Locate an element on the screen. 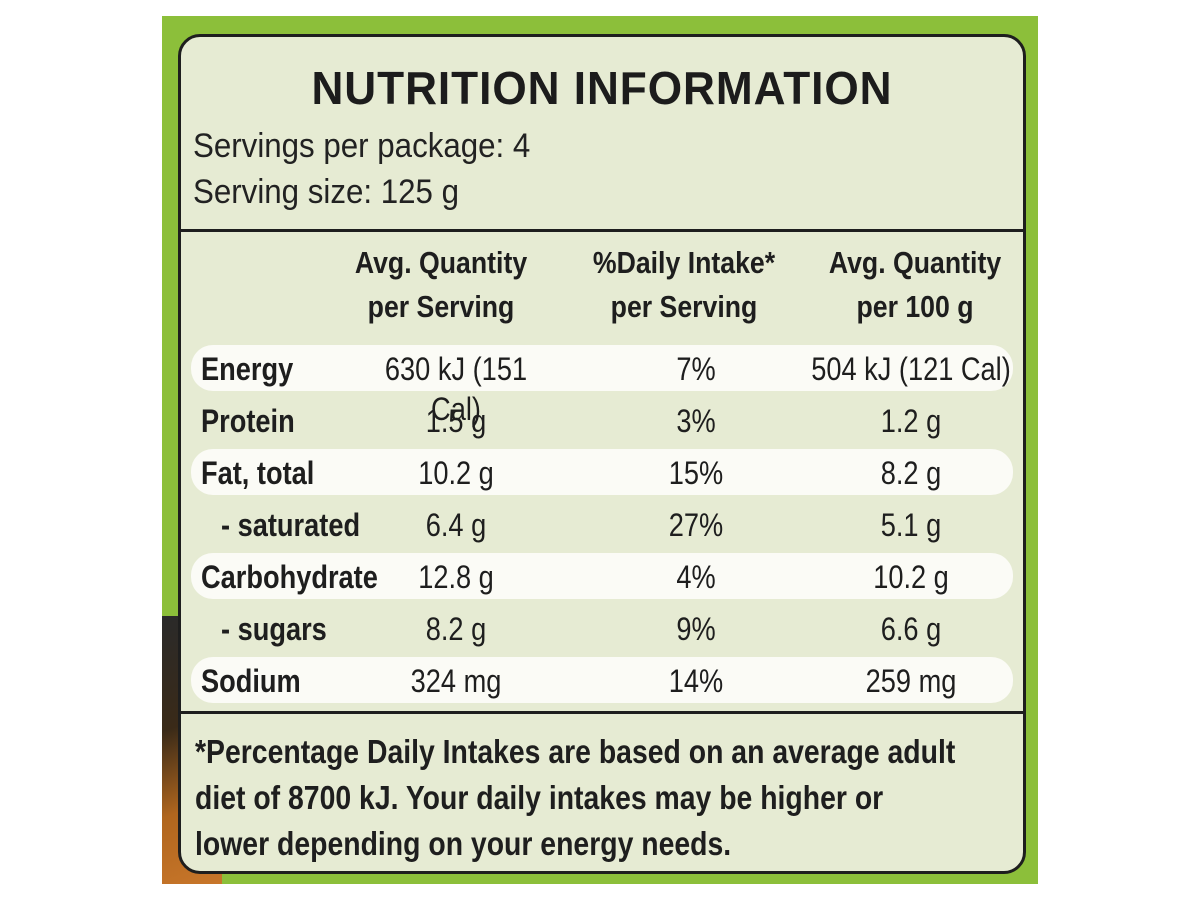 The width and height of the screenshot is (1200, 900). value-per-serving: 630 kJ (151 Cal) is located at coordinates (456, 389).